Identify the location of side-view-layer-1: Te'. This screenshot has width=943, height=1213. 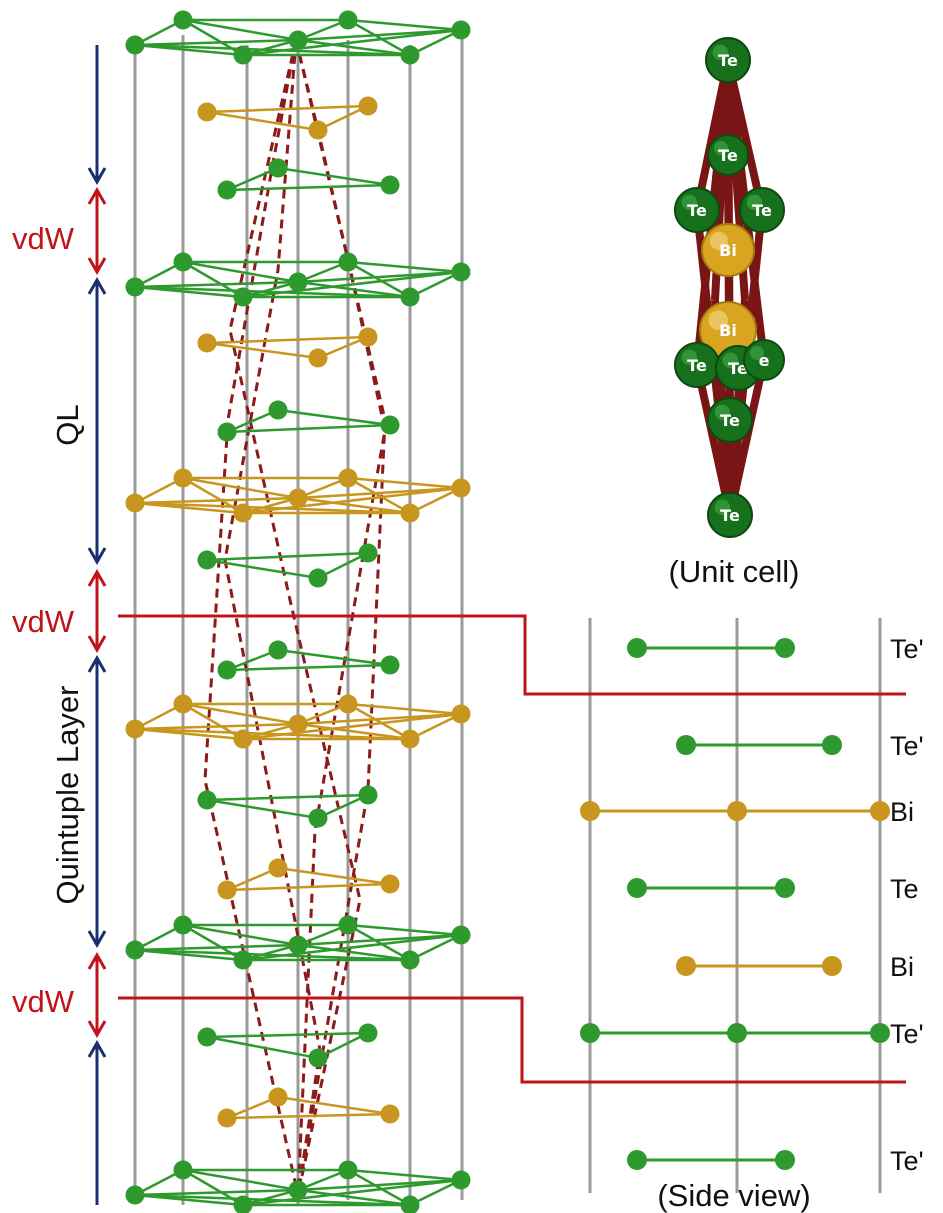
(775, 649).